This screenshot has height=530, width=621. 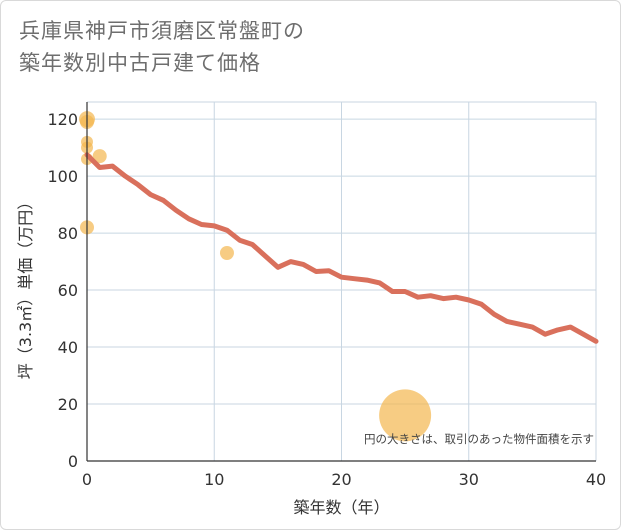 I want to click on chart-title-line-1: 兵庫県神戸市須磨区常盤町の, so click(x=162, y=31).